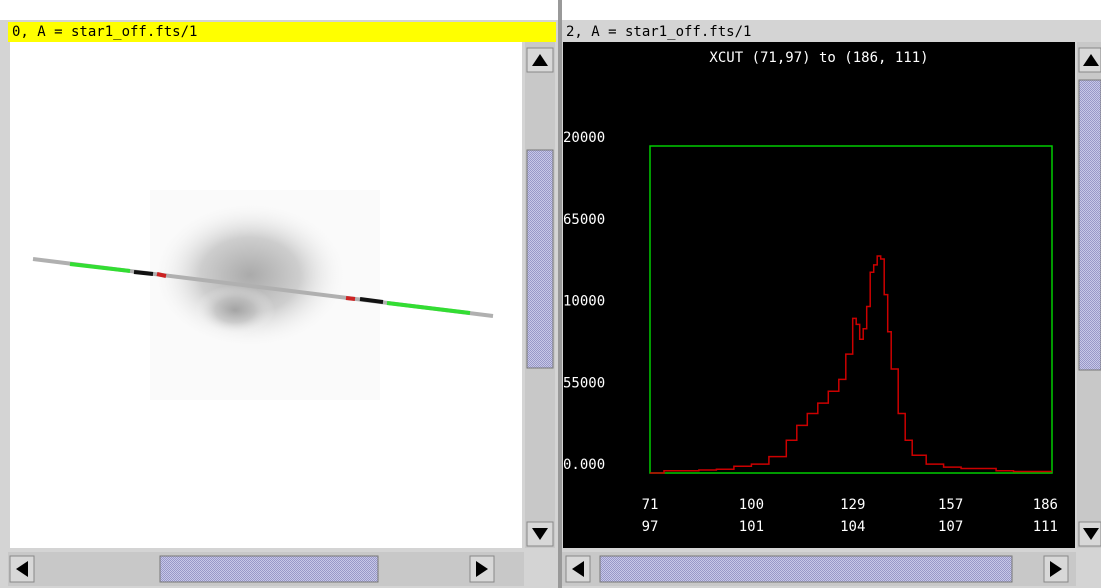  Describe the element at coordinates (540, 295) in the screenshot. I see `left-vscroll` at that location.